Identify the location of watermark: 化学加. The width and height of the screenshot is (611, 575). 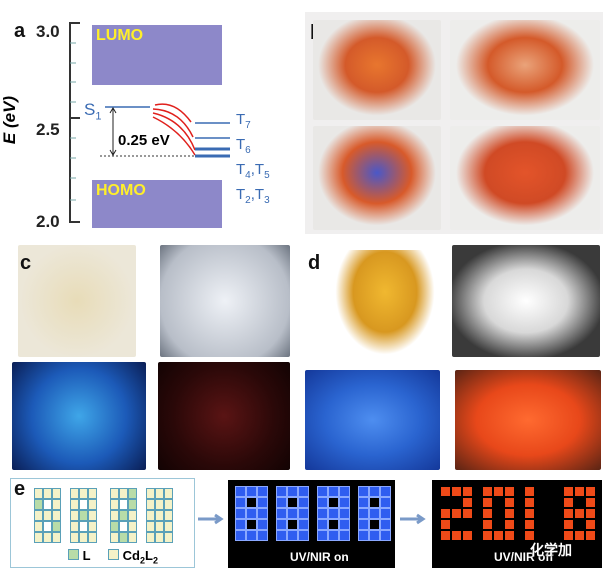
(551, 550).